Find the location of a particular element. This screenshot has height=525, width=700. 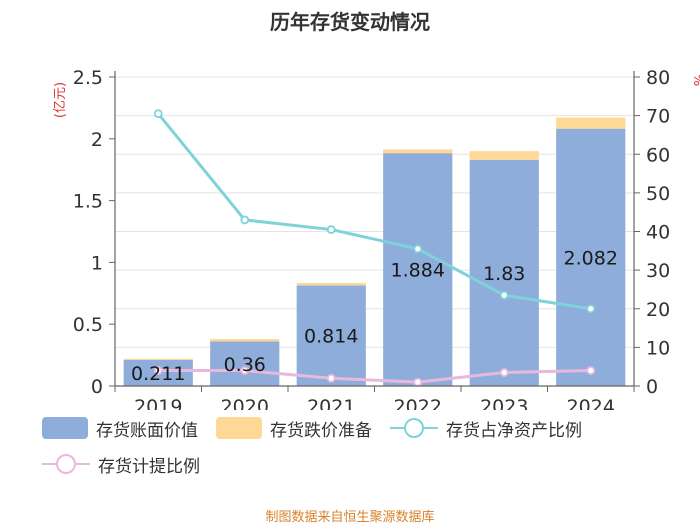

legend-item-impairment: 存货跌价准备 is located at coordinates (294, 428).